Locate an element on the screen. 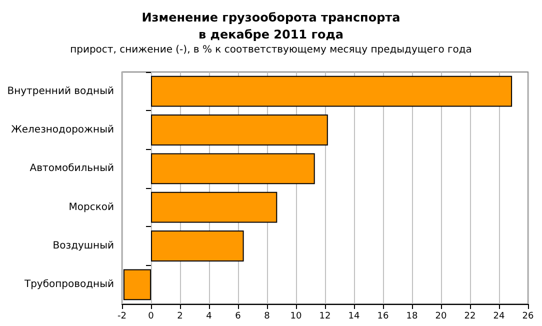 The width and height of the screenshot is (542, 326). x-tick-label: 14 is located at coordinates (354, 317).